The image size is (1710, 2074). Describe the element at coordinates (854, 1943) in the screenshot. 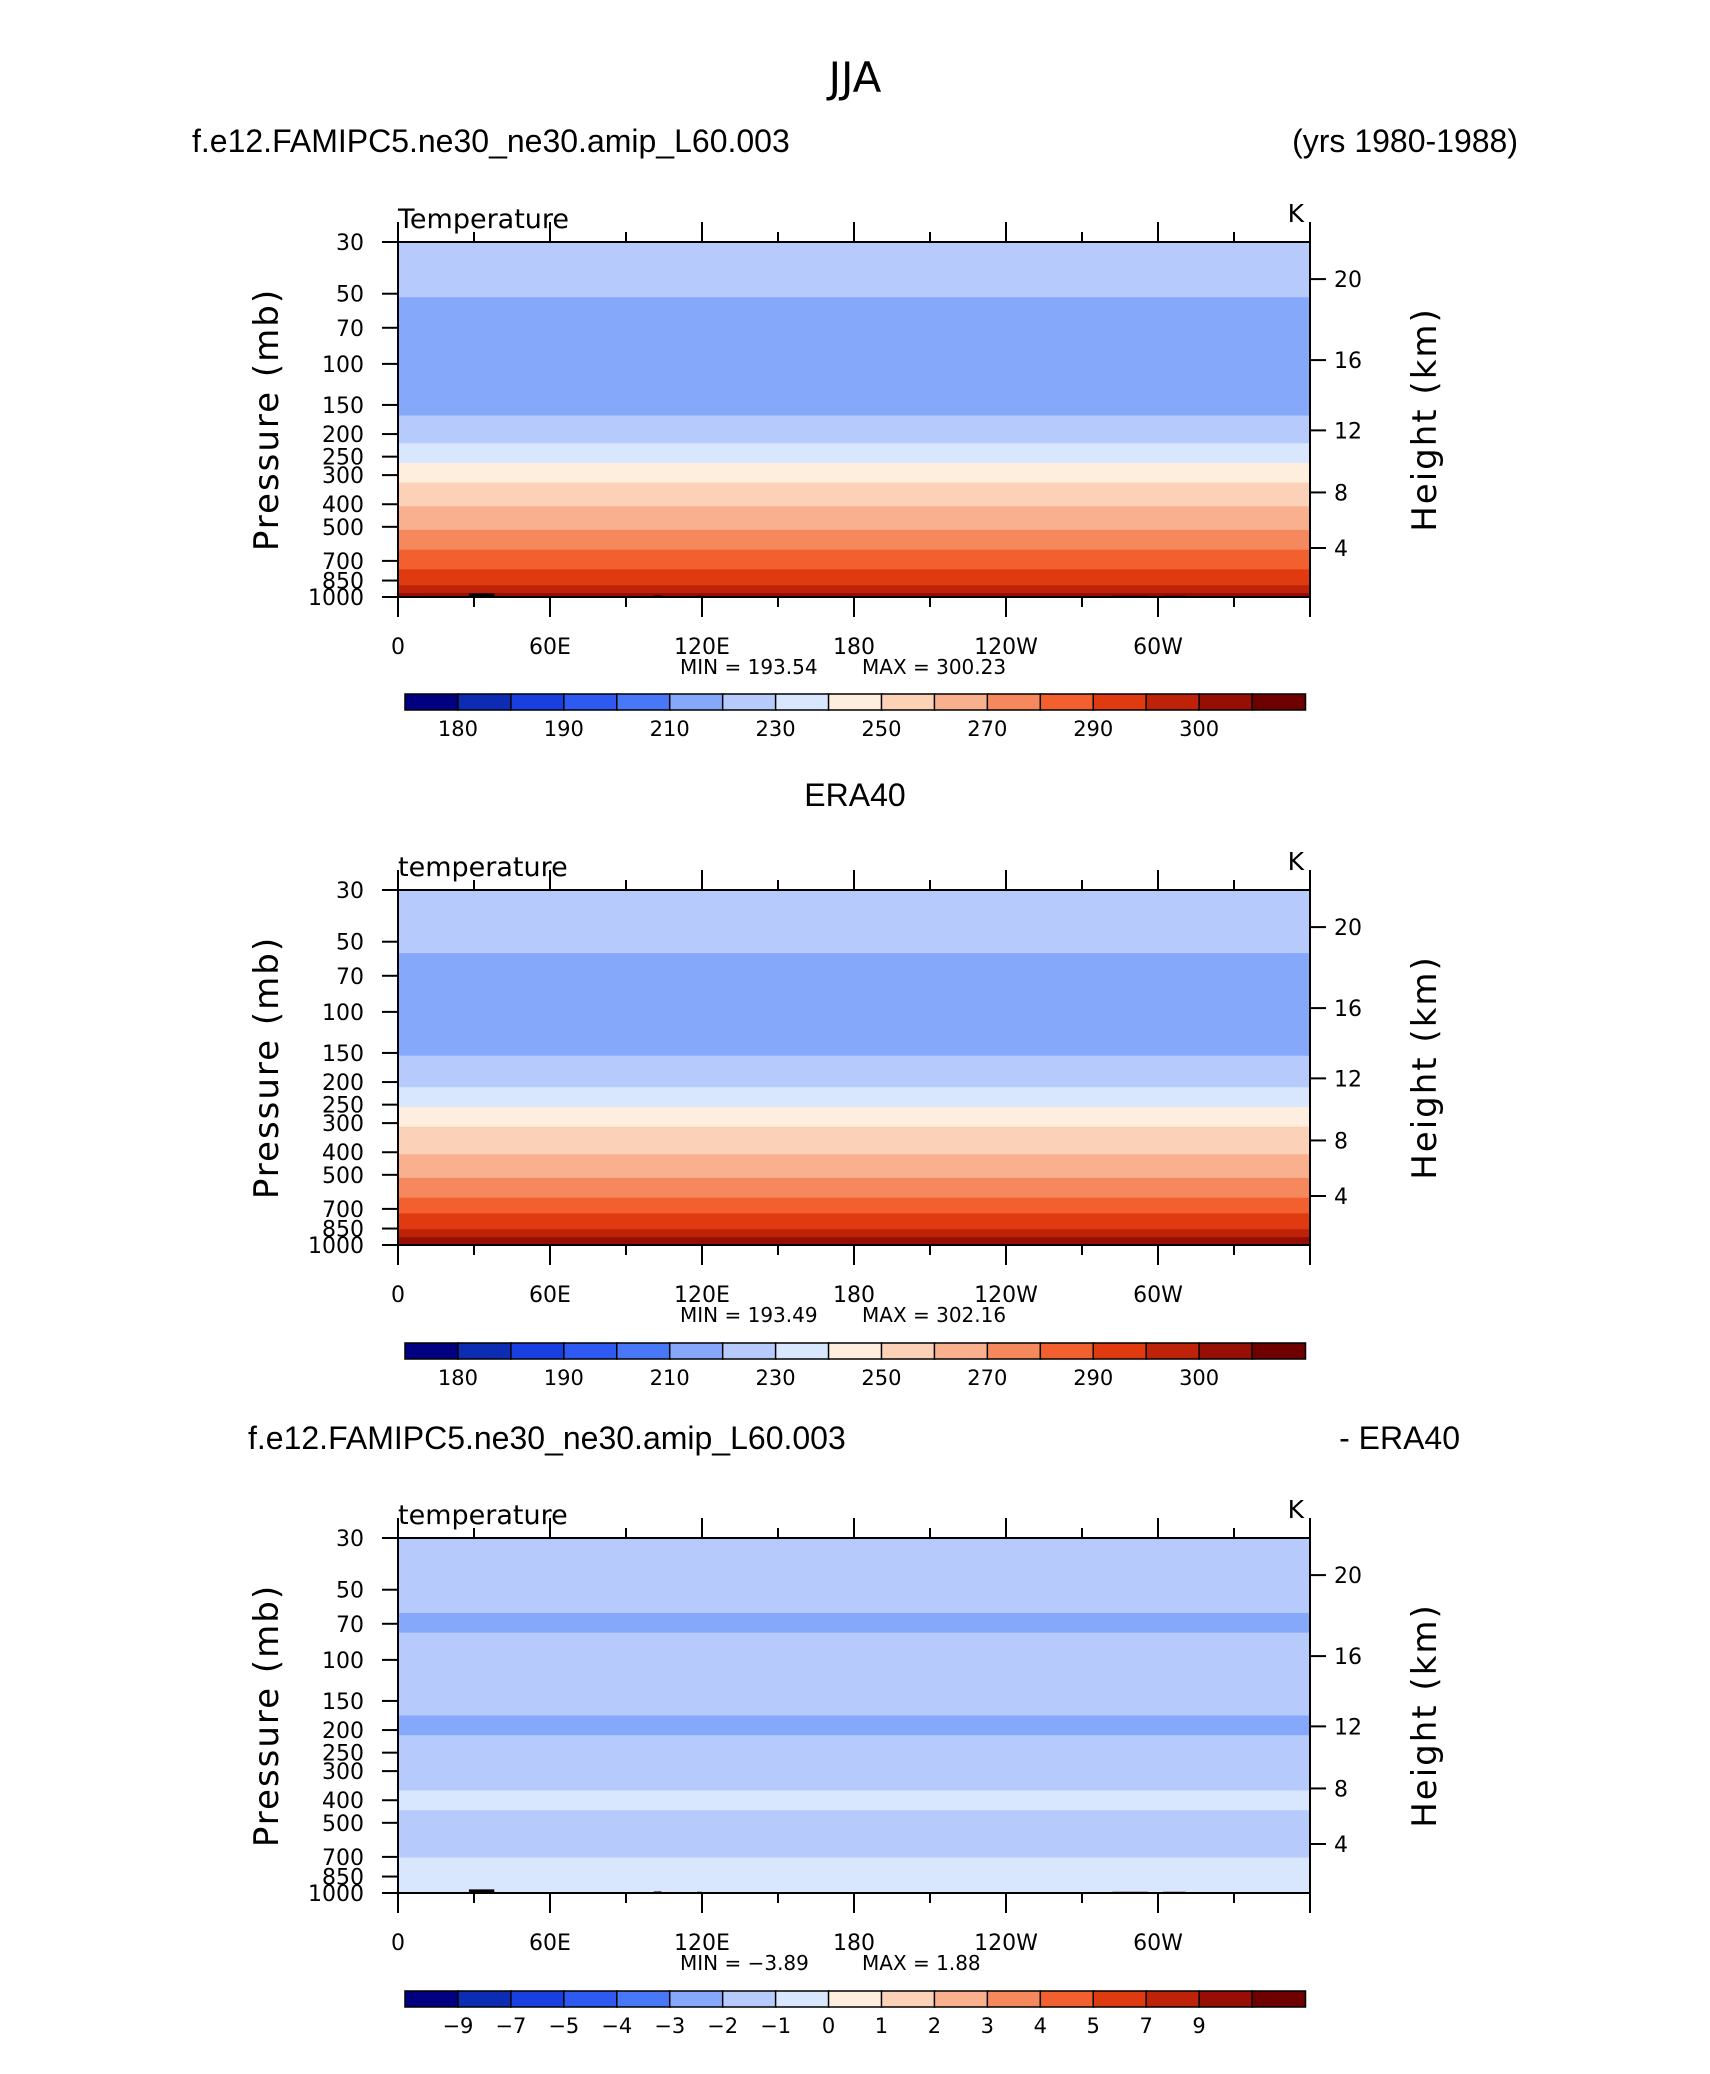

I see `x-tick-label: 180` at that location.